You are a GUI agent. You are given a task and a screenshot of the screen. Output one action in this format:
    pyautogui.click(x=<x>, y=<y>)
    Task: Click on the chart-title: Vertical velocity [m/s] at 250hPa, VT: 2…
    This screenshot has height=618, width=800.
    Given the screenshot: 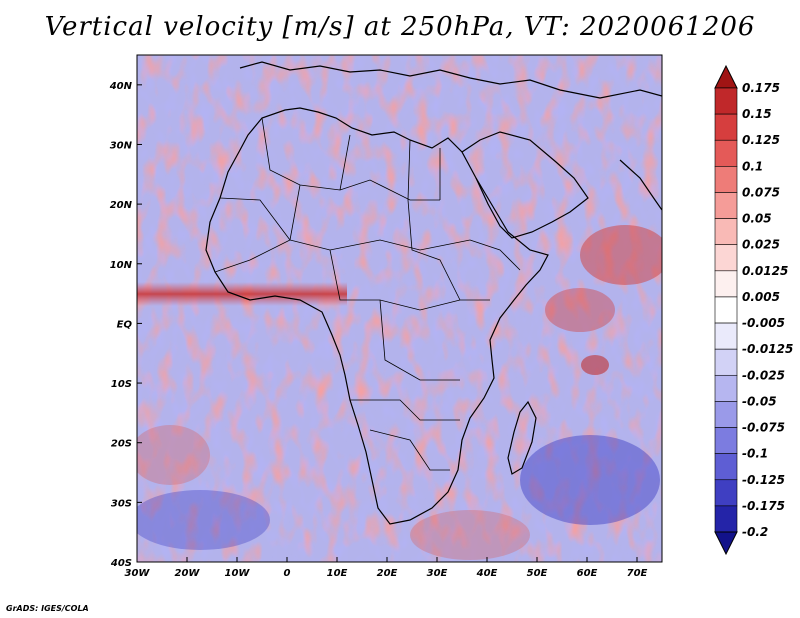 What is the action you would take?
    pyautogui.click(x=400, y=27)
    